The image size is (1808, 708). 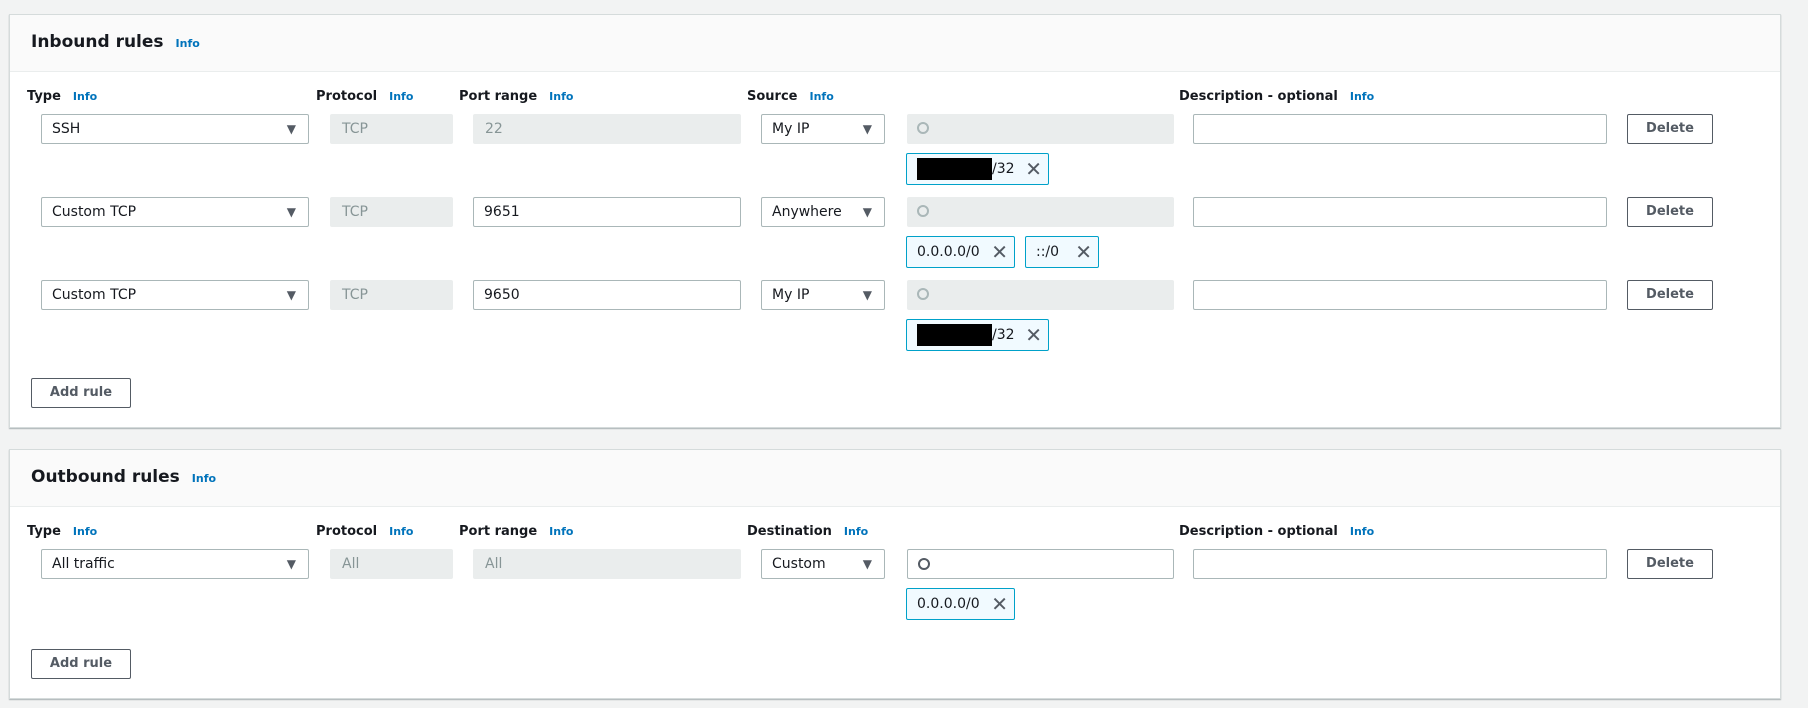 What do you see at coordinates (895, 43) in the screenshot?
I see `inbound-header: Inbound rules Info` at bounding box center [895, 43].